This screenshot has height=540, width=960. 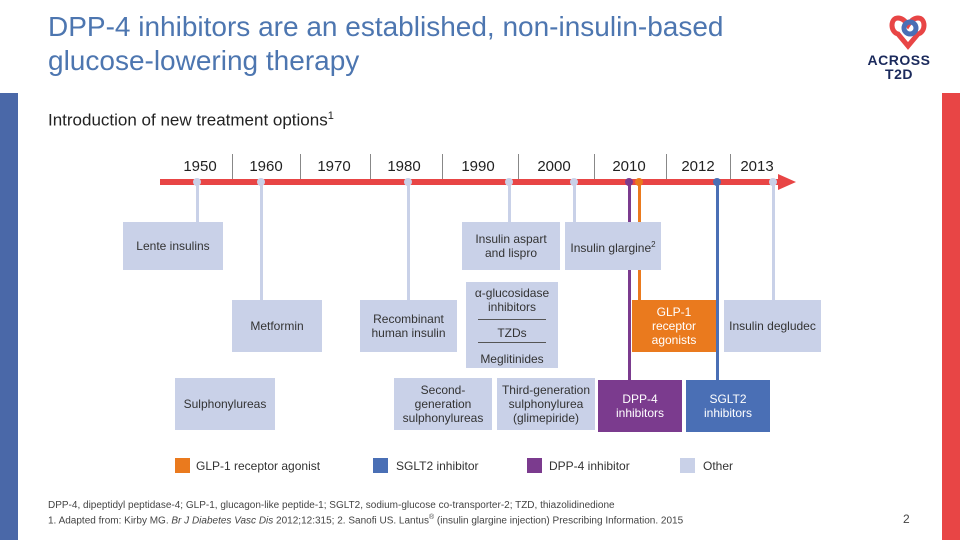 I want to click on box-glp1-receptor-agonists: GLP-1 receptor agonists, so click(x=674, y=326).